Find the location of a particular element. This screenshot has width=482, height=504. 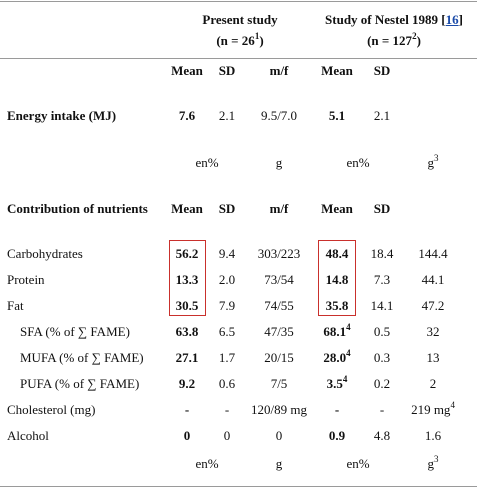

reference-link: 16 is located at coordinates (452, 19).